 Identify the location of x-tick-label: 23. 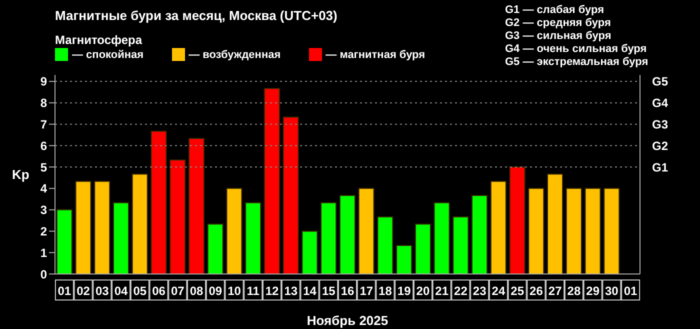
(479, 291).